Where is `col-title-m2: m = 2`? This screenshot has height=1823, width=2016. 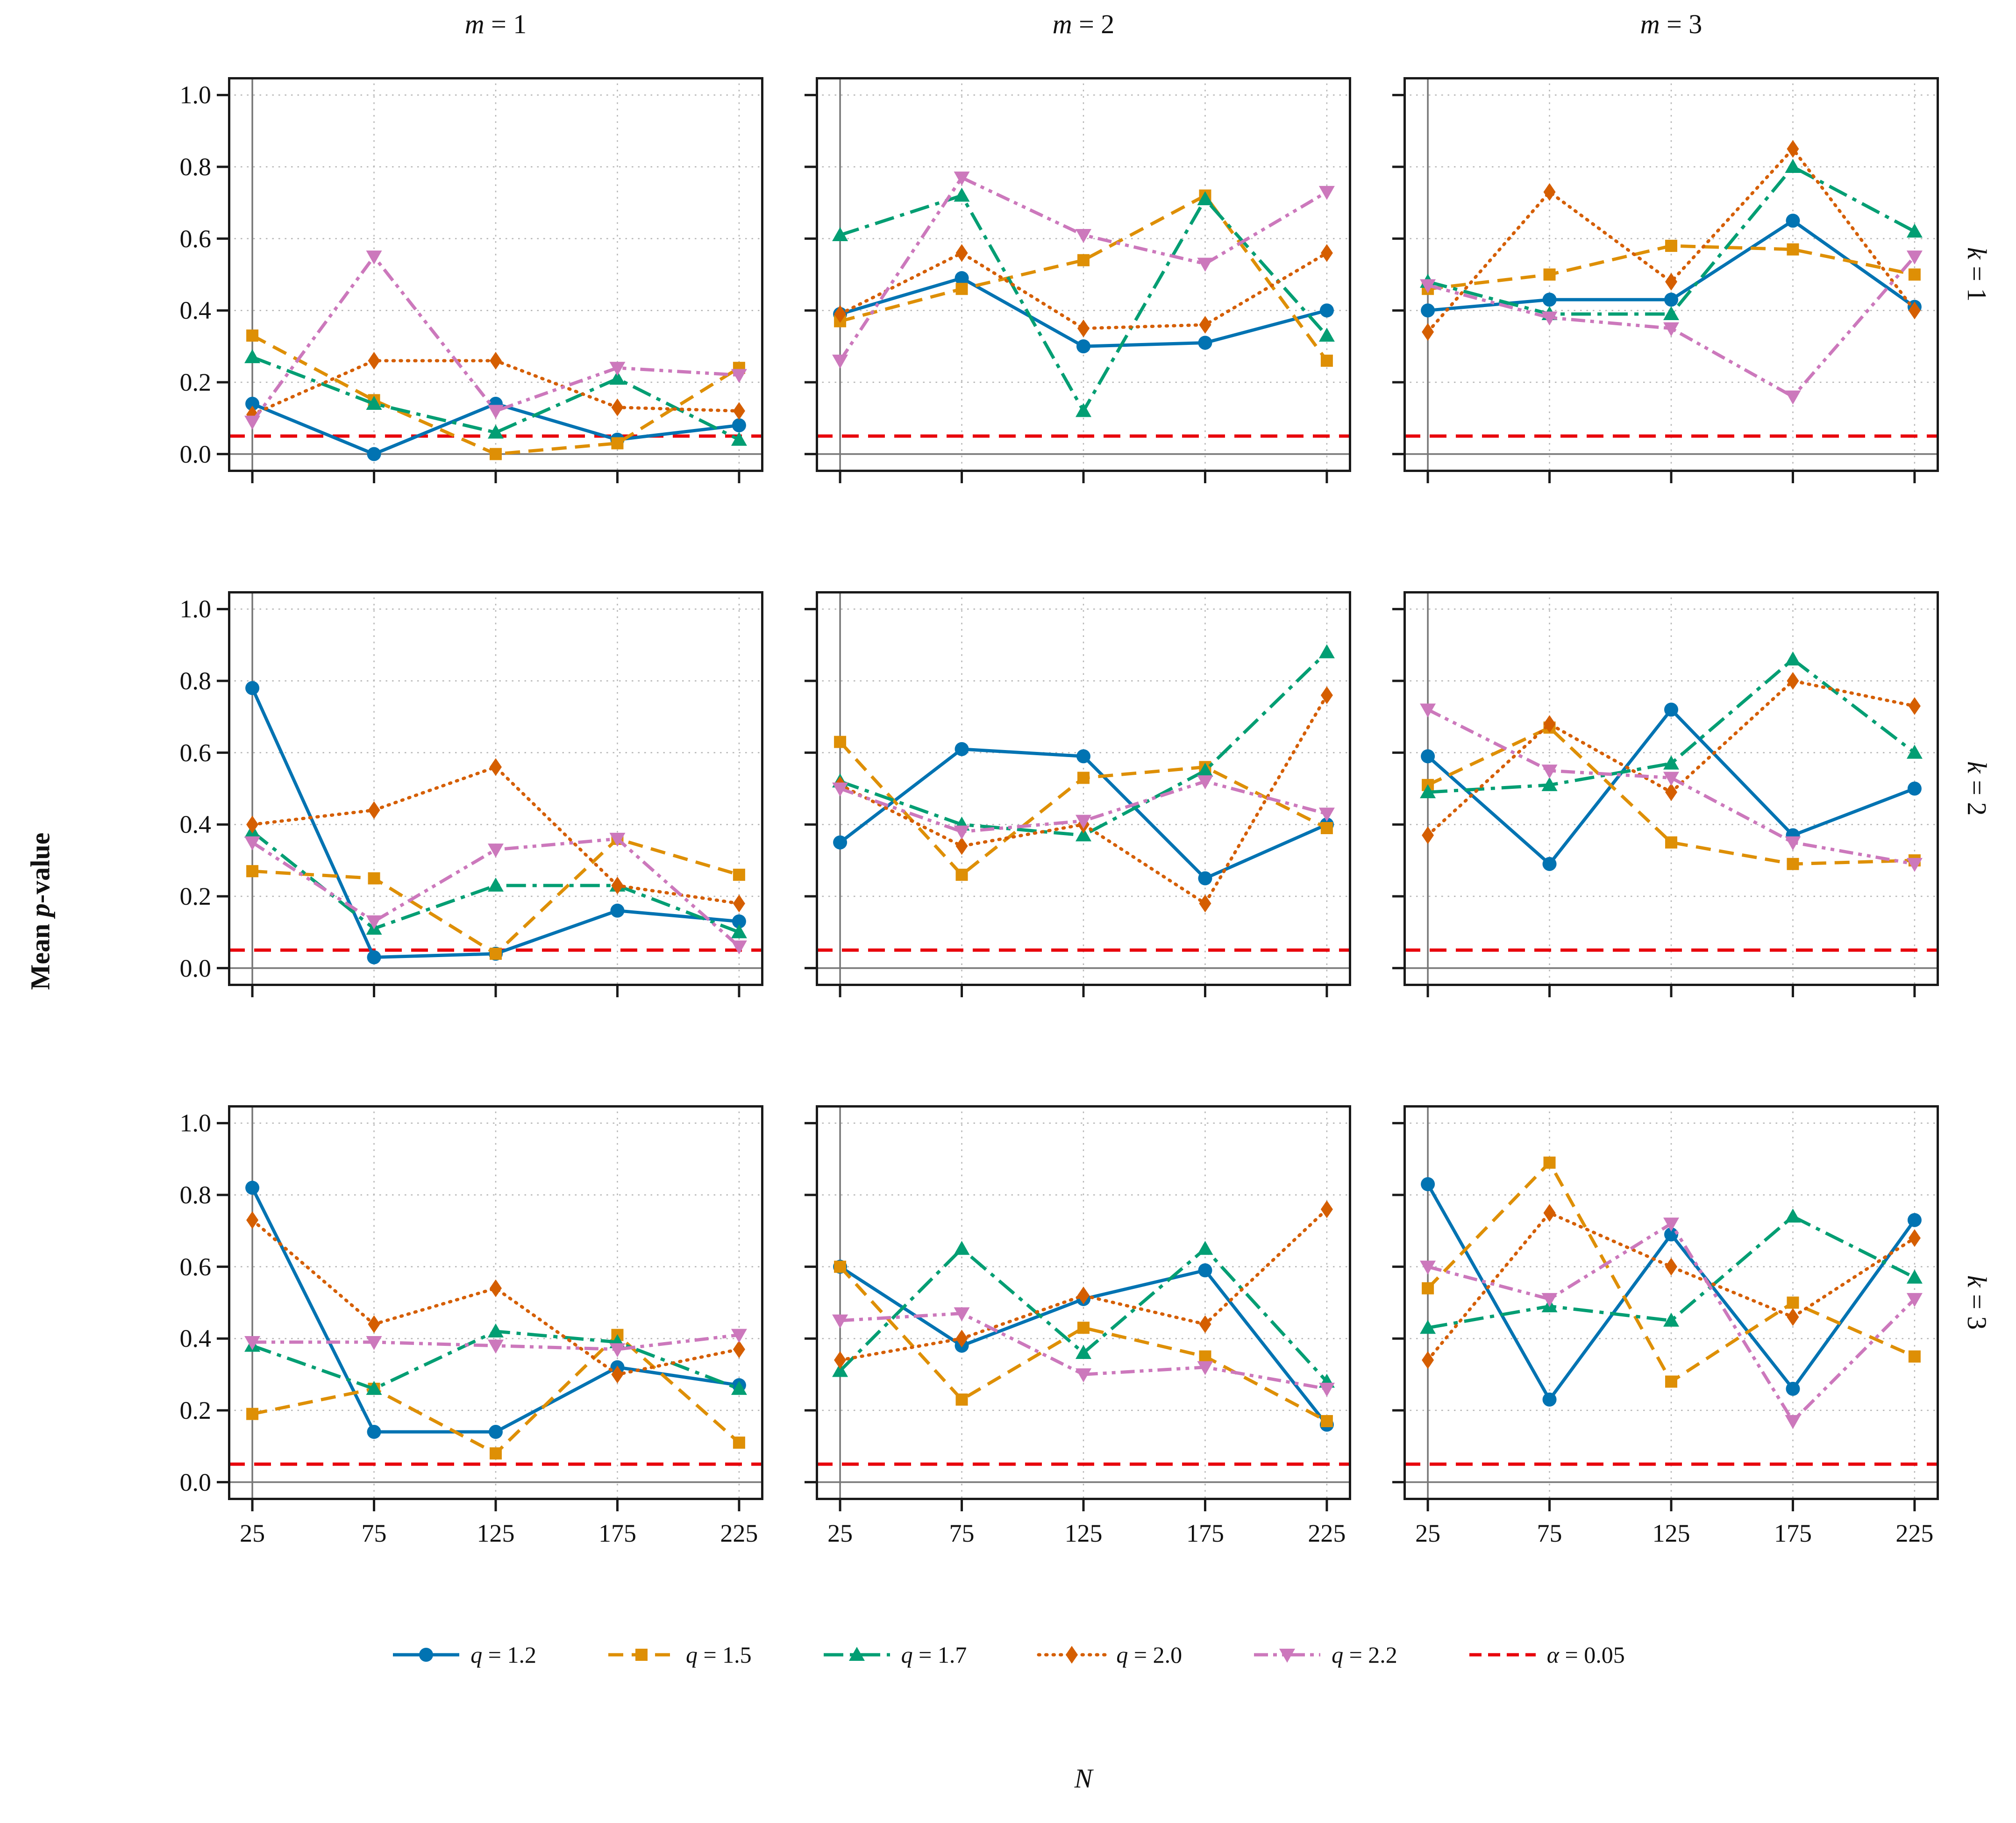 col-title-m2: m = 2 is located at coordinates (1083, 24).